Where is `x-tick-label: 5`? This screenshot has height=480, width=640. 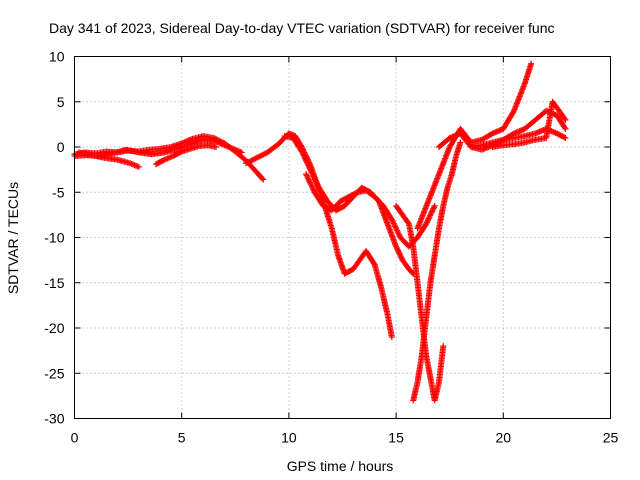 x-tick-label: 5 is located at coordinates (182, 438).